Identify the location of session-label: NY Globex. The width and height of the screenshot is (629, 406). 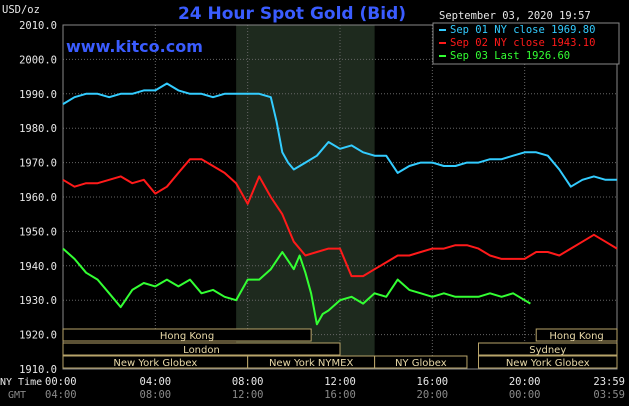
(421, 363).